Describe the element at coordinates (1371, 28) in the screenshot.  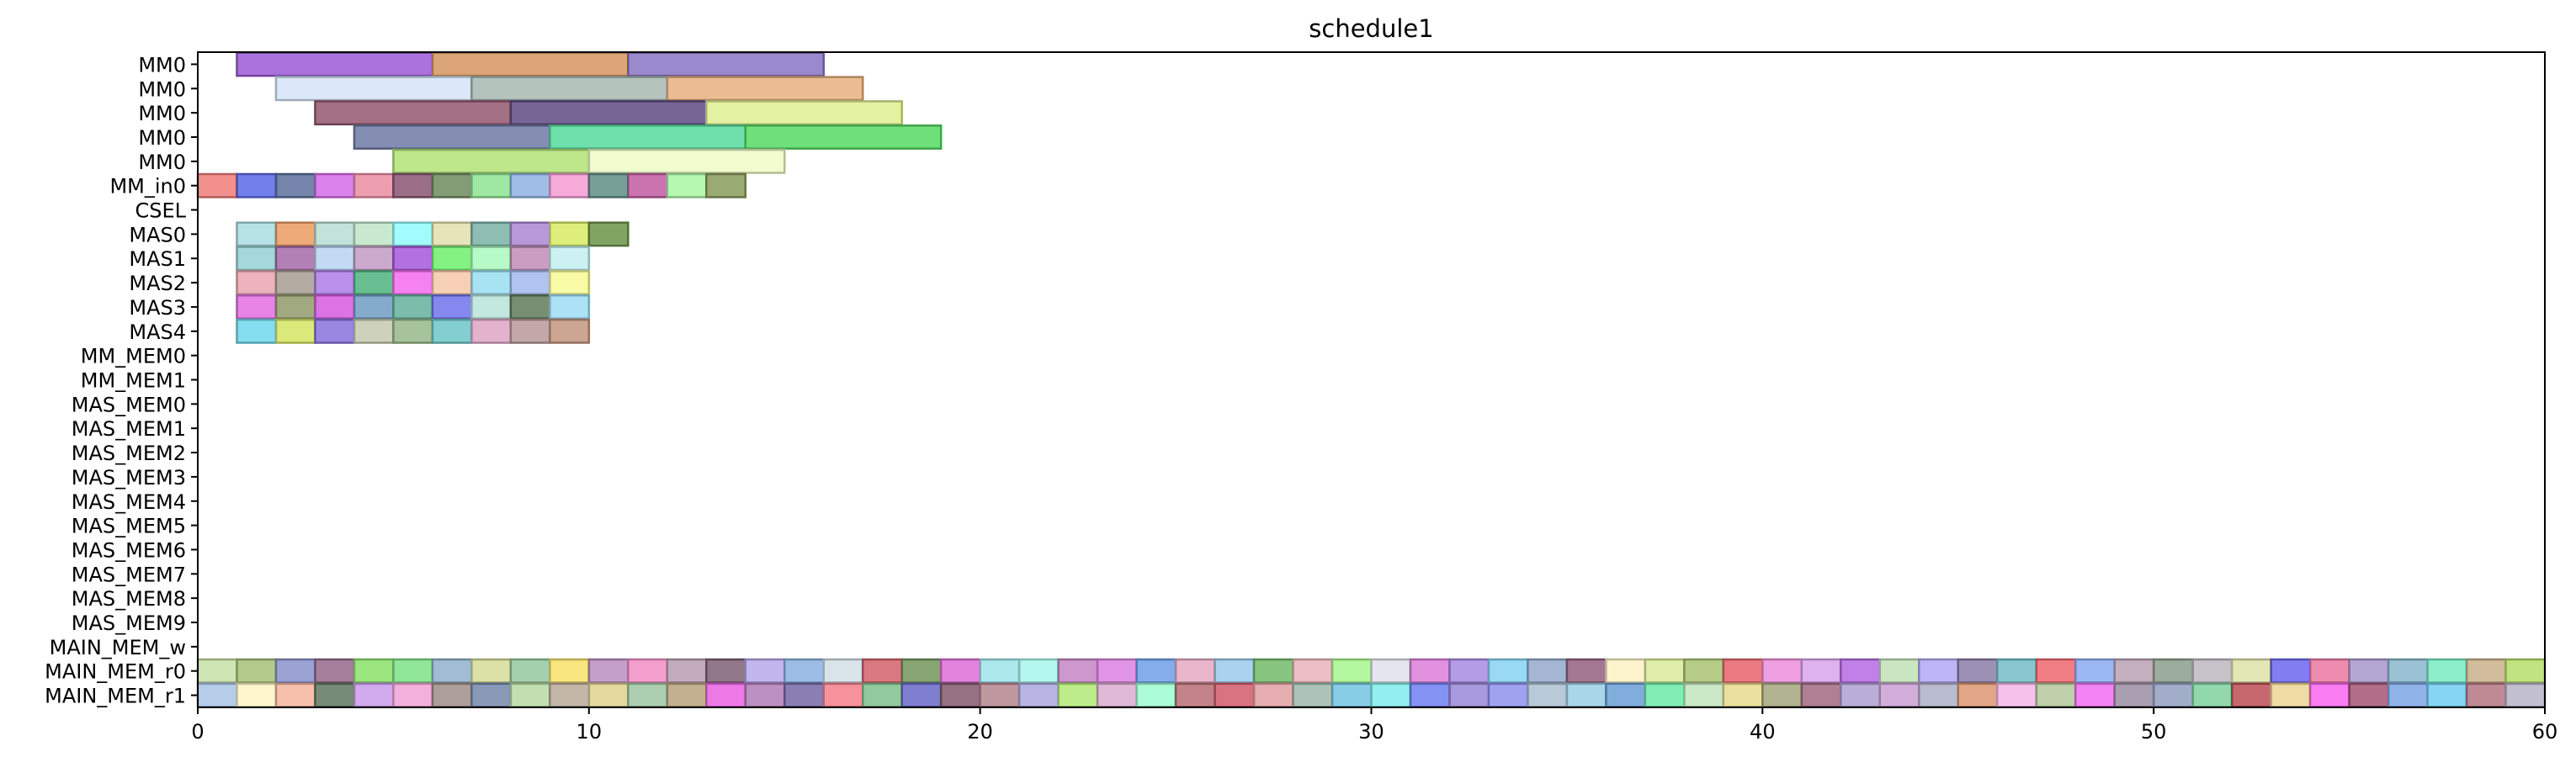
I see `chart-title: schedule1` at that location.